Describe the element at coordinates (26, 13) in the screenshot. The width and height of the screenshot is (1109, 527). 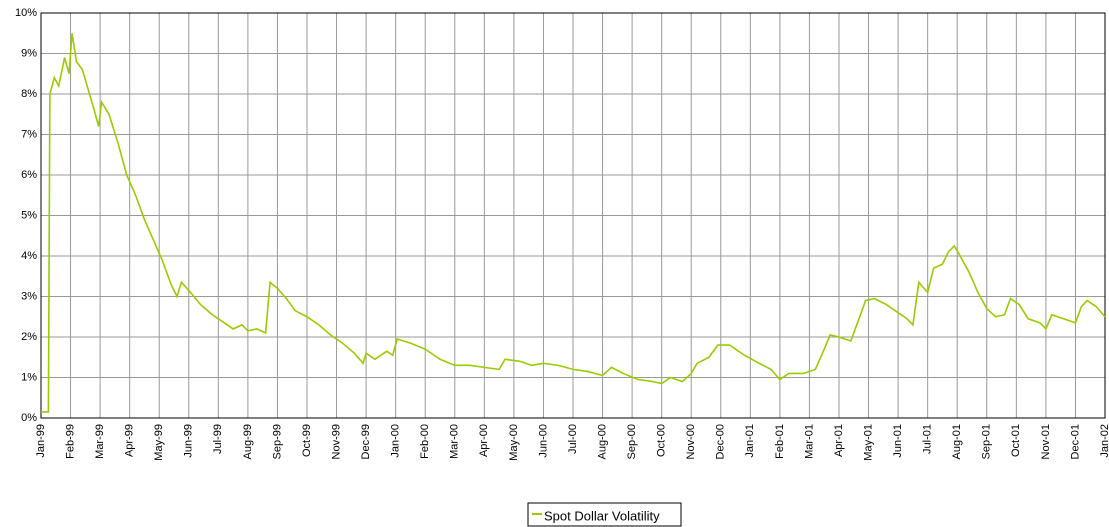
I see `y-tick-label: 10%` at that location.